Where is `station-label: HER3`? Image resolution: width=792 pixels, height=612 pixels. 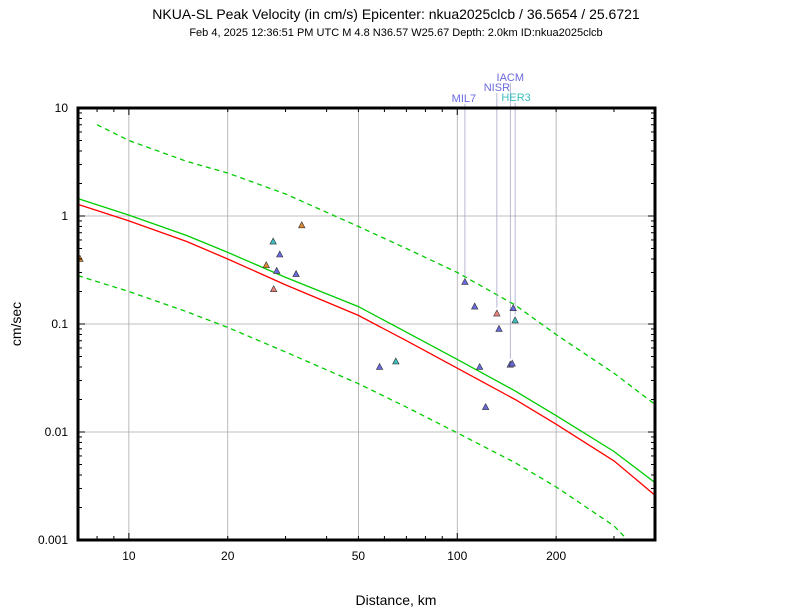
station-label: HER3 is located at coordinates (515, 98).